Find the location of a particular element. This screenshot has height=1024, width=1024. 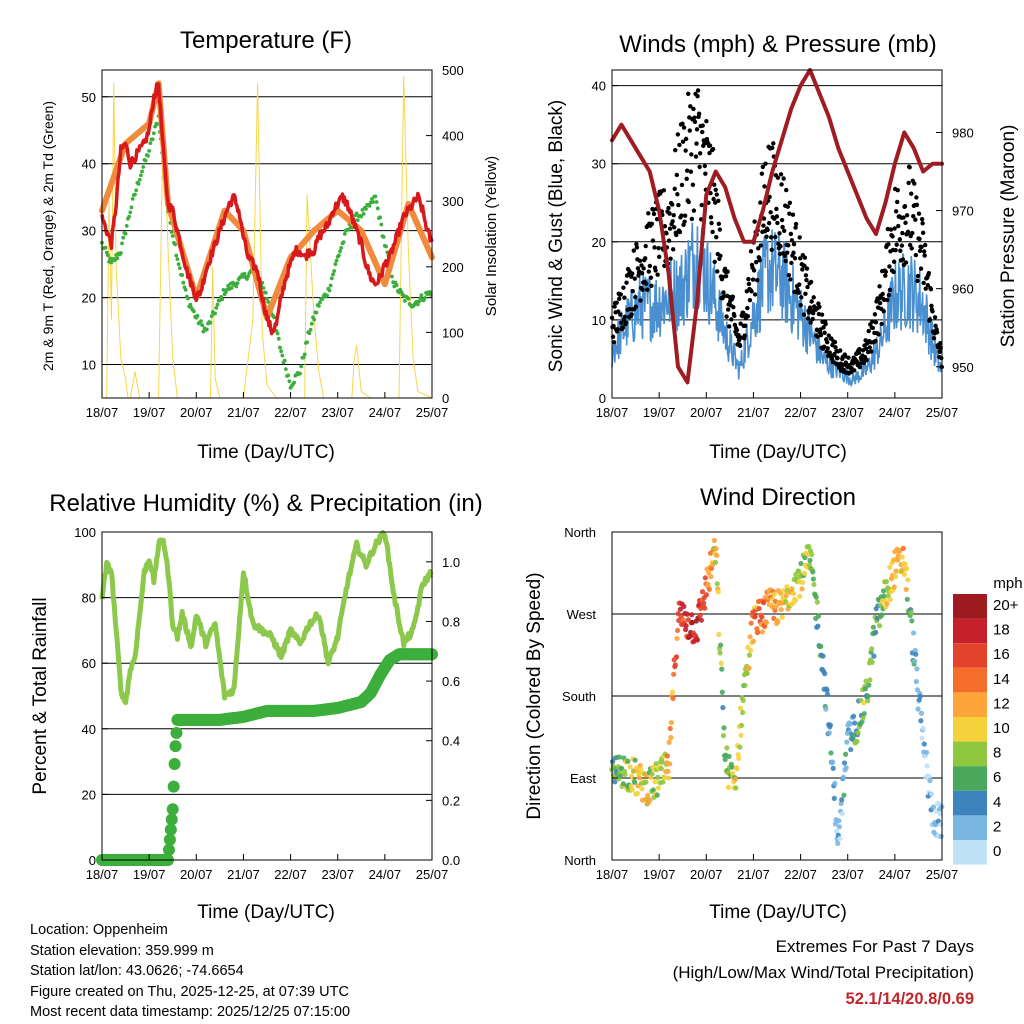

rh-xtick-label: 22/07 is located at coordinates (290, 874).